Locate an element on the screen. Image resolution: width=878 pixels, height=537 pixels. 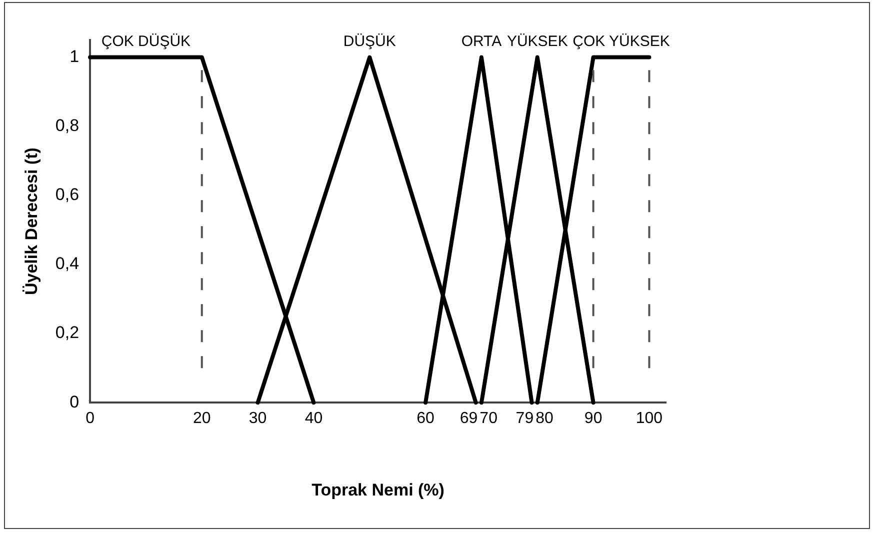
y-tick-label: 0,2 is located at coordinates (67, 332).